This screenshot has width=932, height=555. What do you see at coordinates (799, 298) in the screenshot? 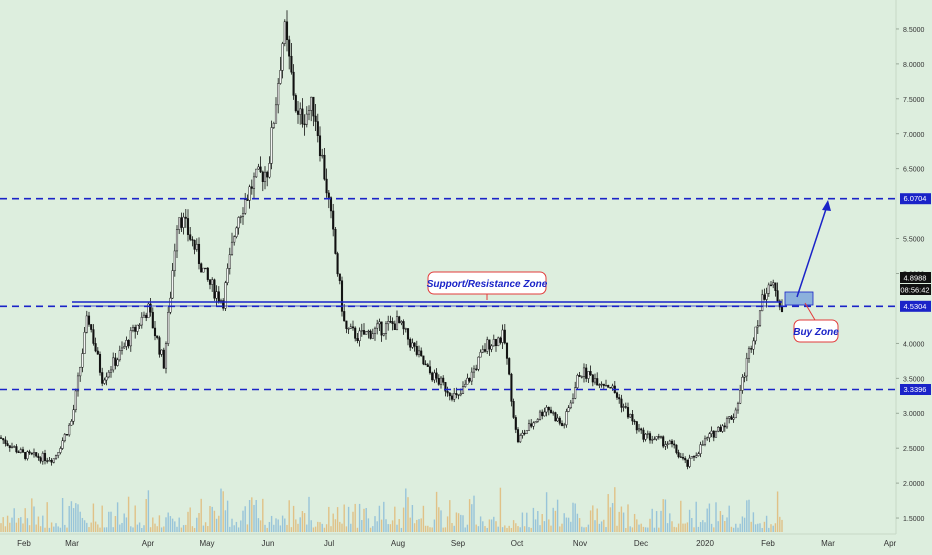
I see `buy-zone-box` at bounding box center [799, 298].